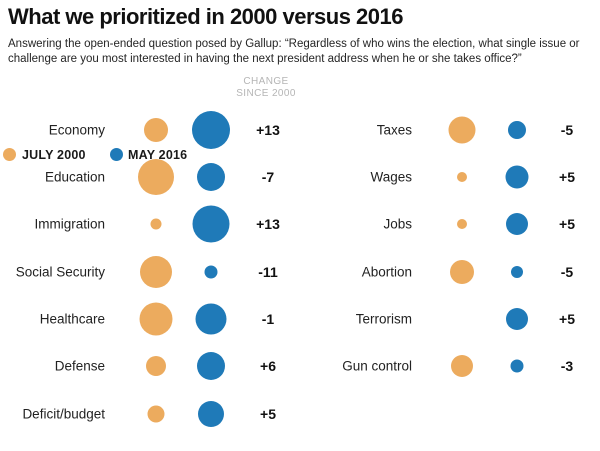 Image resolution: width=600 pixels, height=451 pixels. I want to click on may-2016-legend-label: MAY 2016, so click(158, 155).